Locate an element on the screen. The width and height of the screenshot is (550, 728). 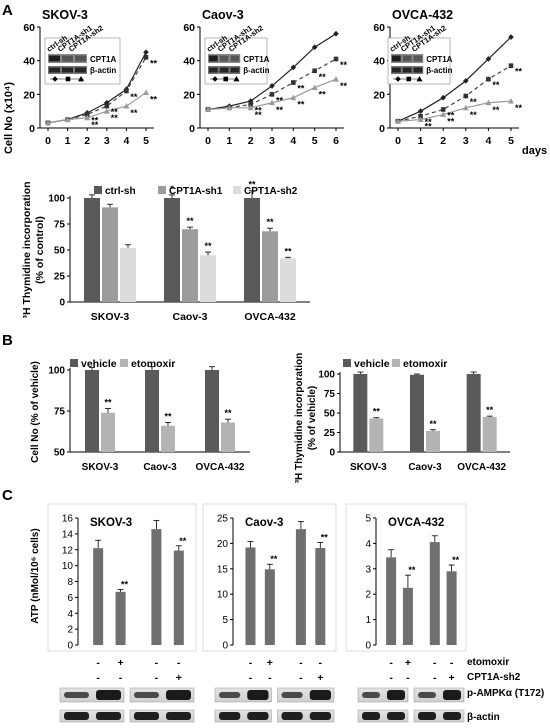
etomoxir-row-label: etomoxir is located at coordinates (488, 662).